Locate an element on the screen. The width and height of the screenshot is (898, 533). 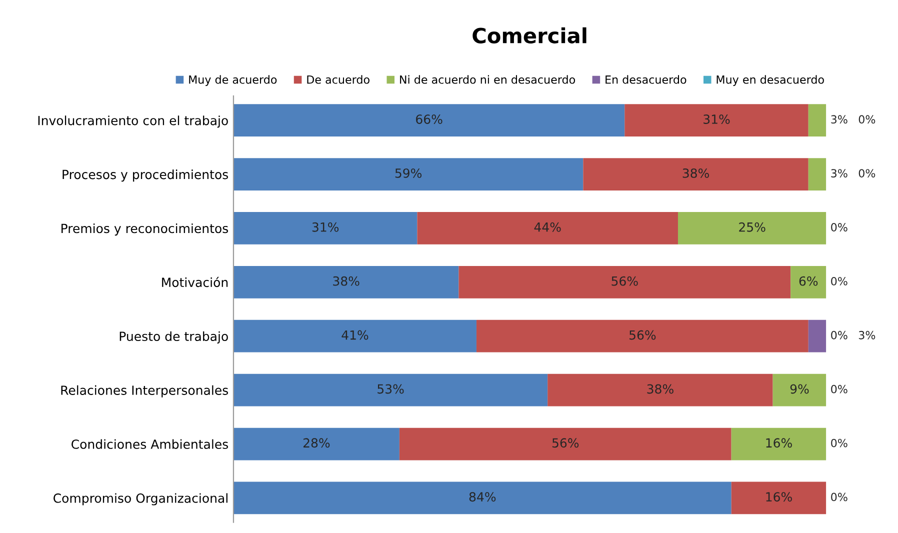
data-label: 84% is located at coordinates (482, 497).